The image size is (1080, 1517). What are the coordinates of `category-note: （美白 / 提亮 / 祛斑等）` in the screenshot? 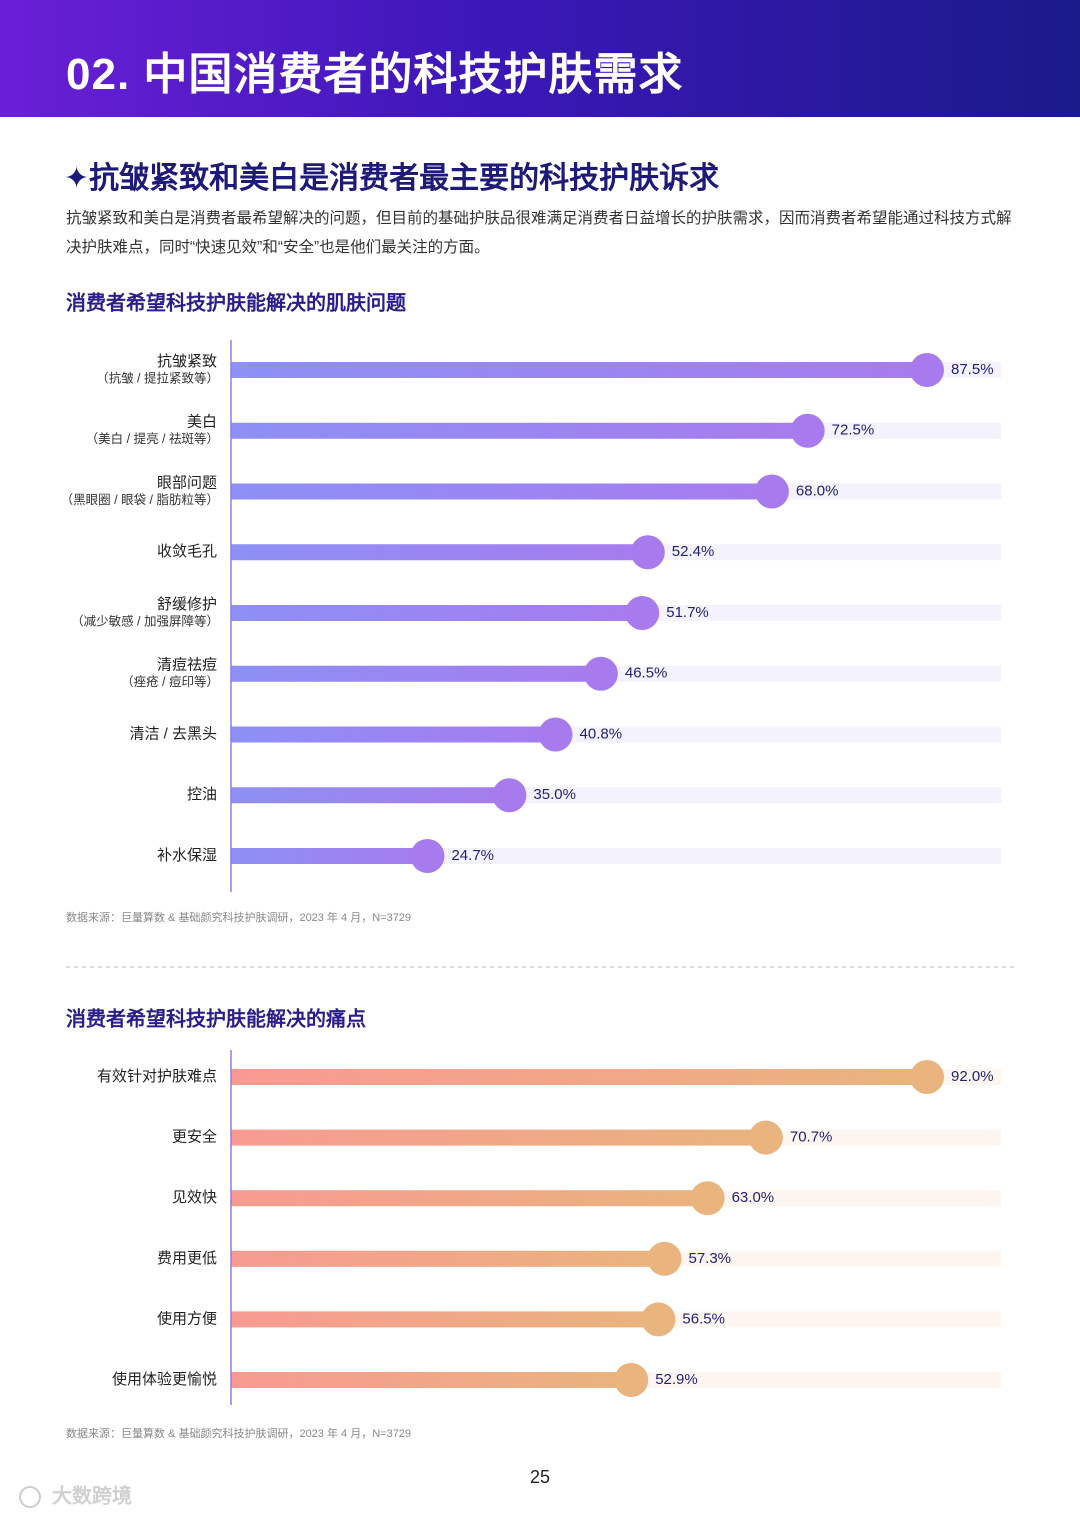 It's located at (152, 438).